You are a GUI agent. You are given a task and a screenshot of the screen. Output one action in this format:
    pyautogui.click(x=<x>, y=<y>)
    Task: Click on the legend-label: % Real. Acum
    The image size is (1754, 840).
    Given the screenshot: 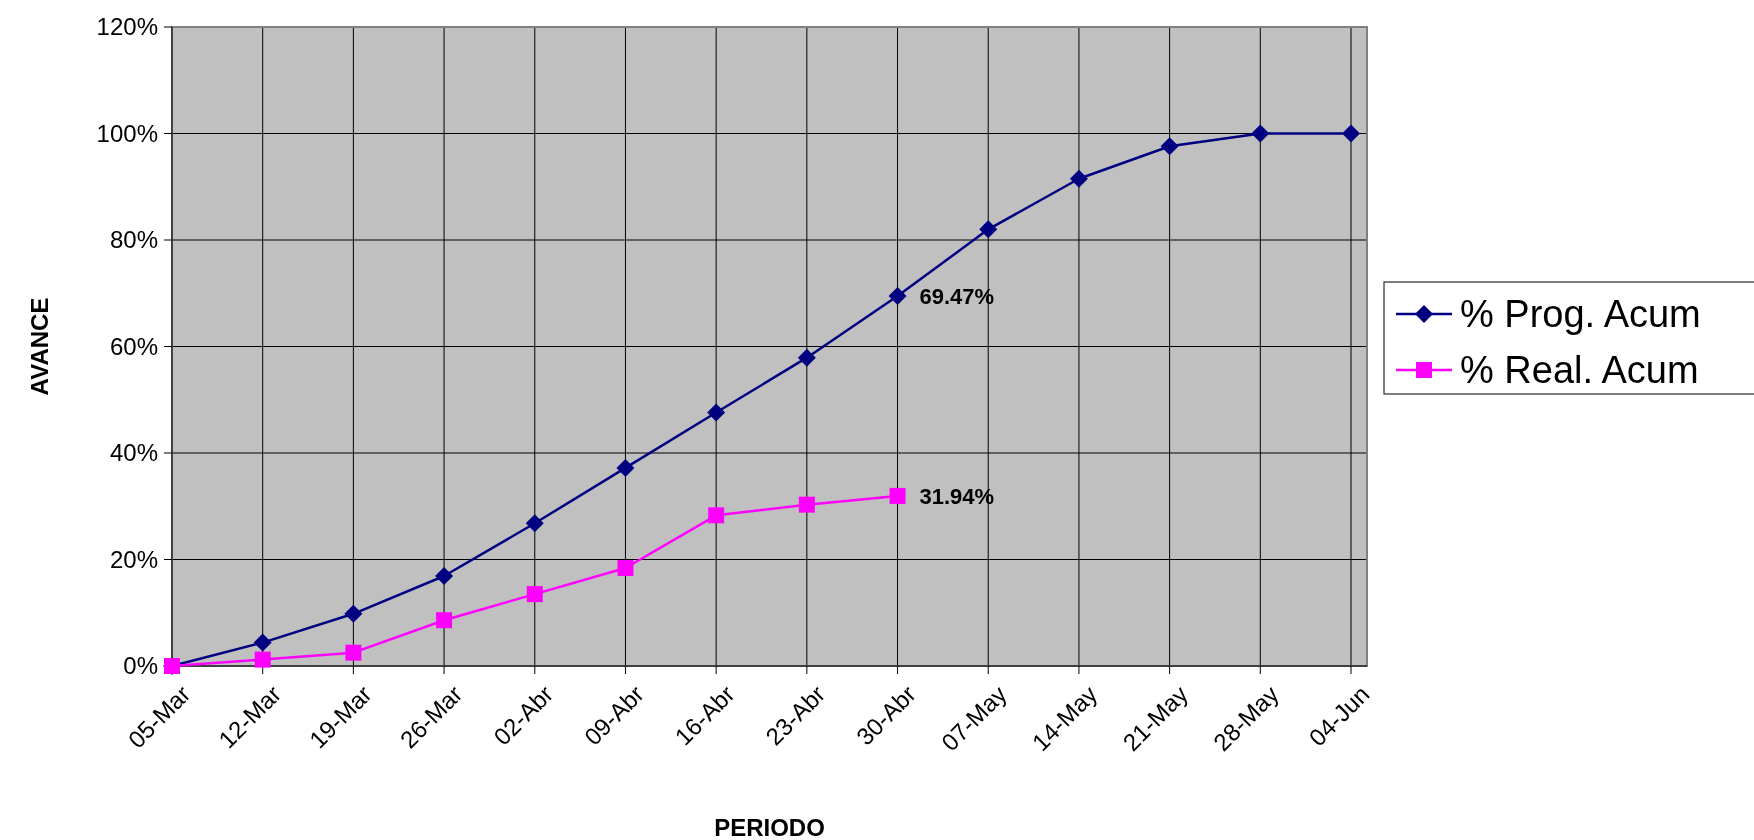 What is the action you would take?
    pyautogui.click(x=1579, y=370)
    